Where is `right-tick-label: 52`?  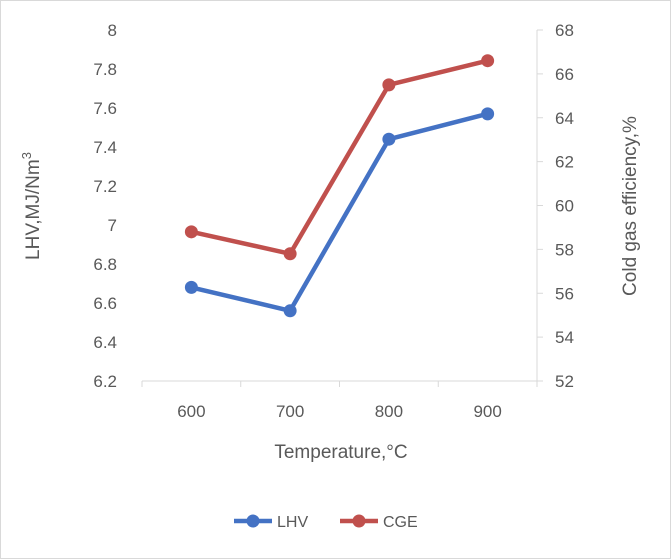
right-tick-label: 52 is located at coordinates (564, 381).